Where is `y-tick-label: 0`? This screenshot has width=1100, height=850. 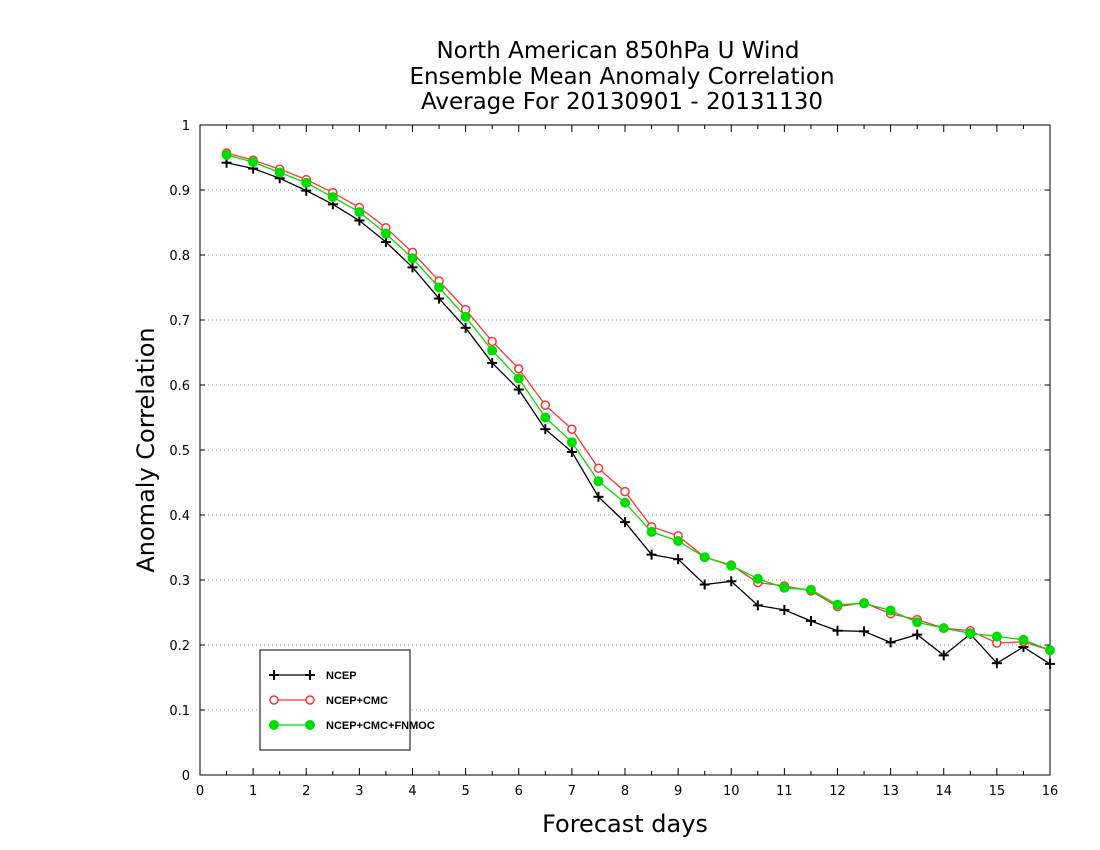
y-tick-label: 0 is located at coordinates (186, 776).